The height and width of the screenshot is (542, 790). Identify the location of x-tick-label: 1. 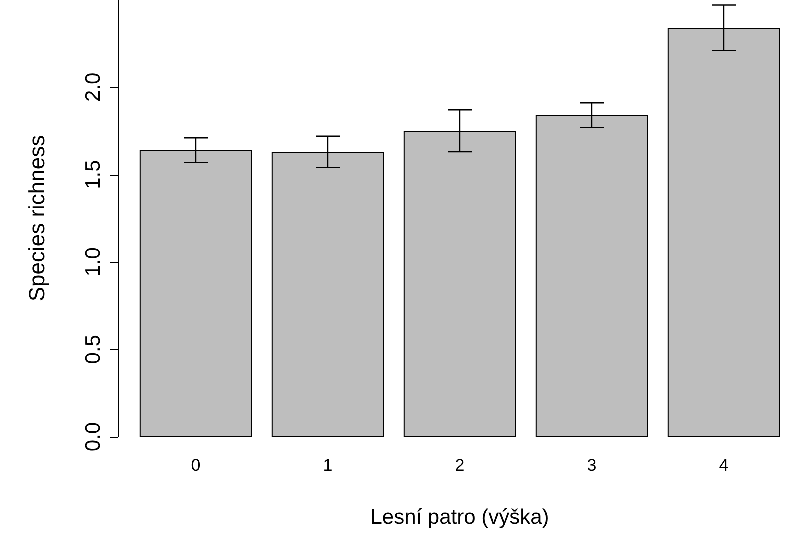
(328, 465).